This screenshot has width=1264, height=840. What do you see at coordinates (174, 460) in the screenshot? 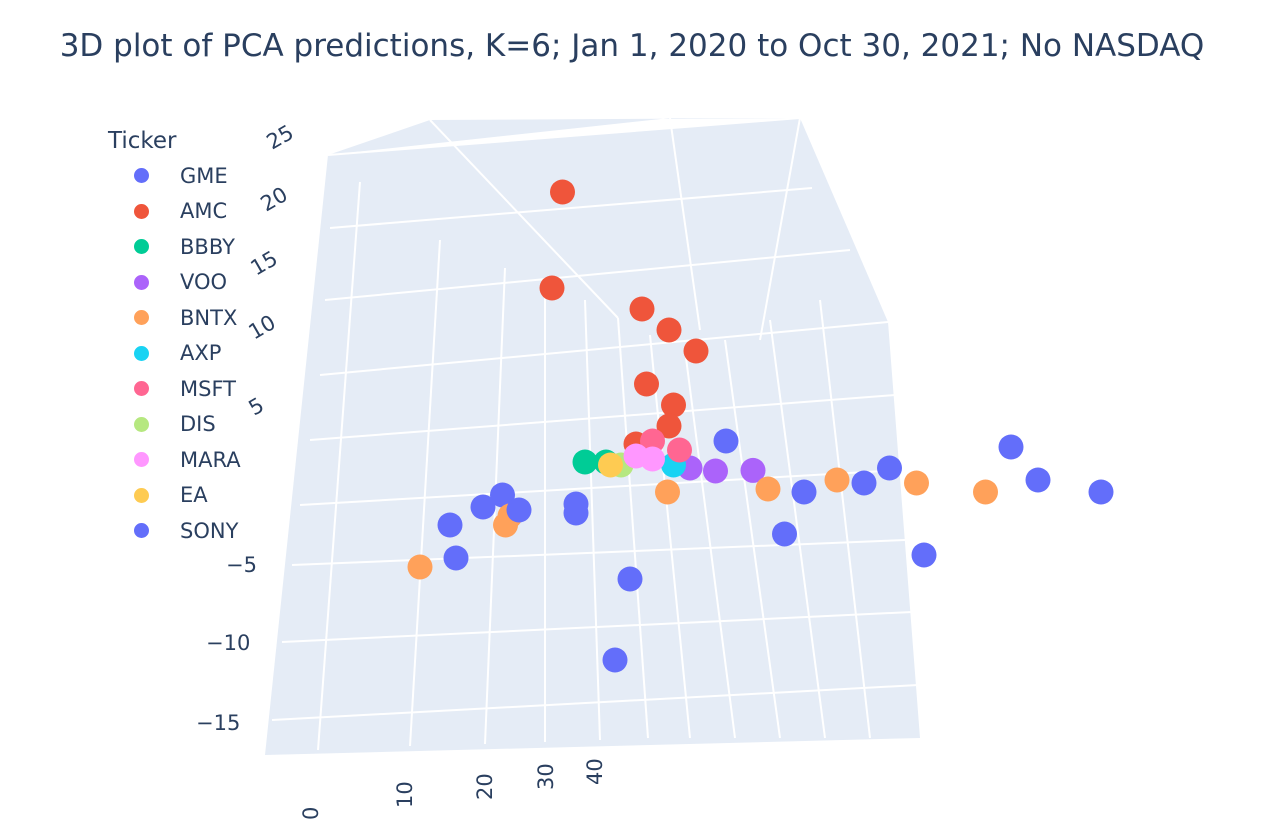
I see `legend-item-mara: MARA` at bounding box center [174, 460].